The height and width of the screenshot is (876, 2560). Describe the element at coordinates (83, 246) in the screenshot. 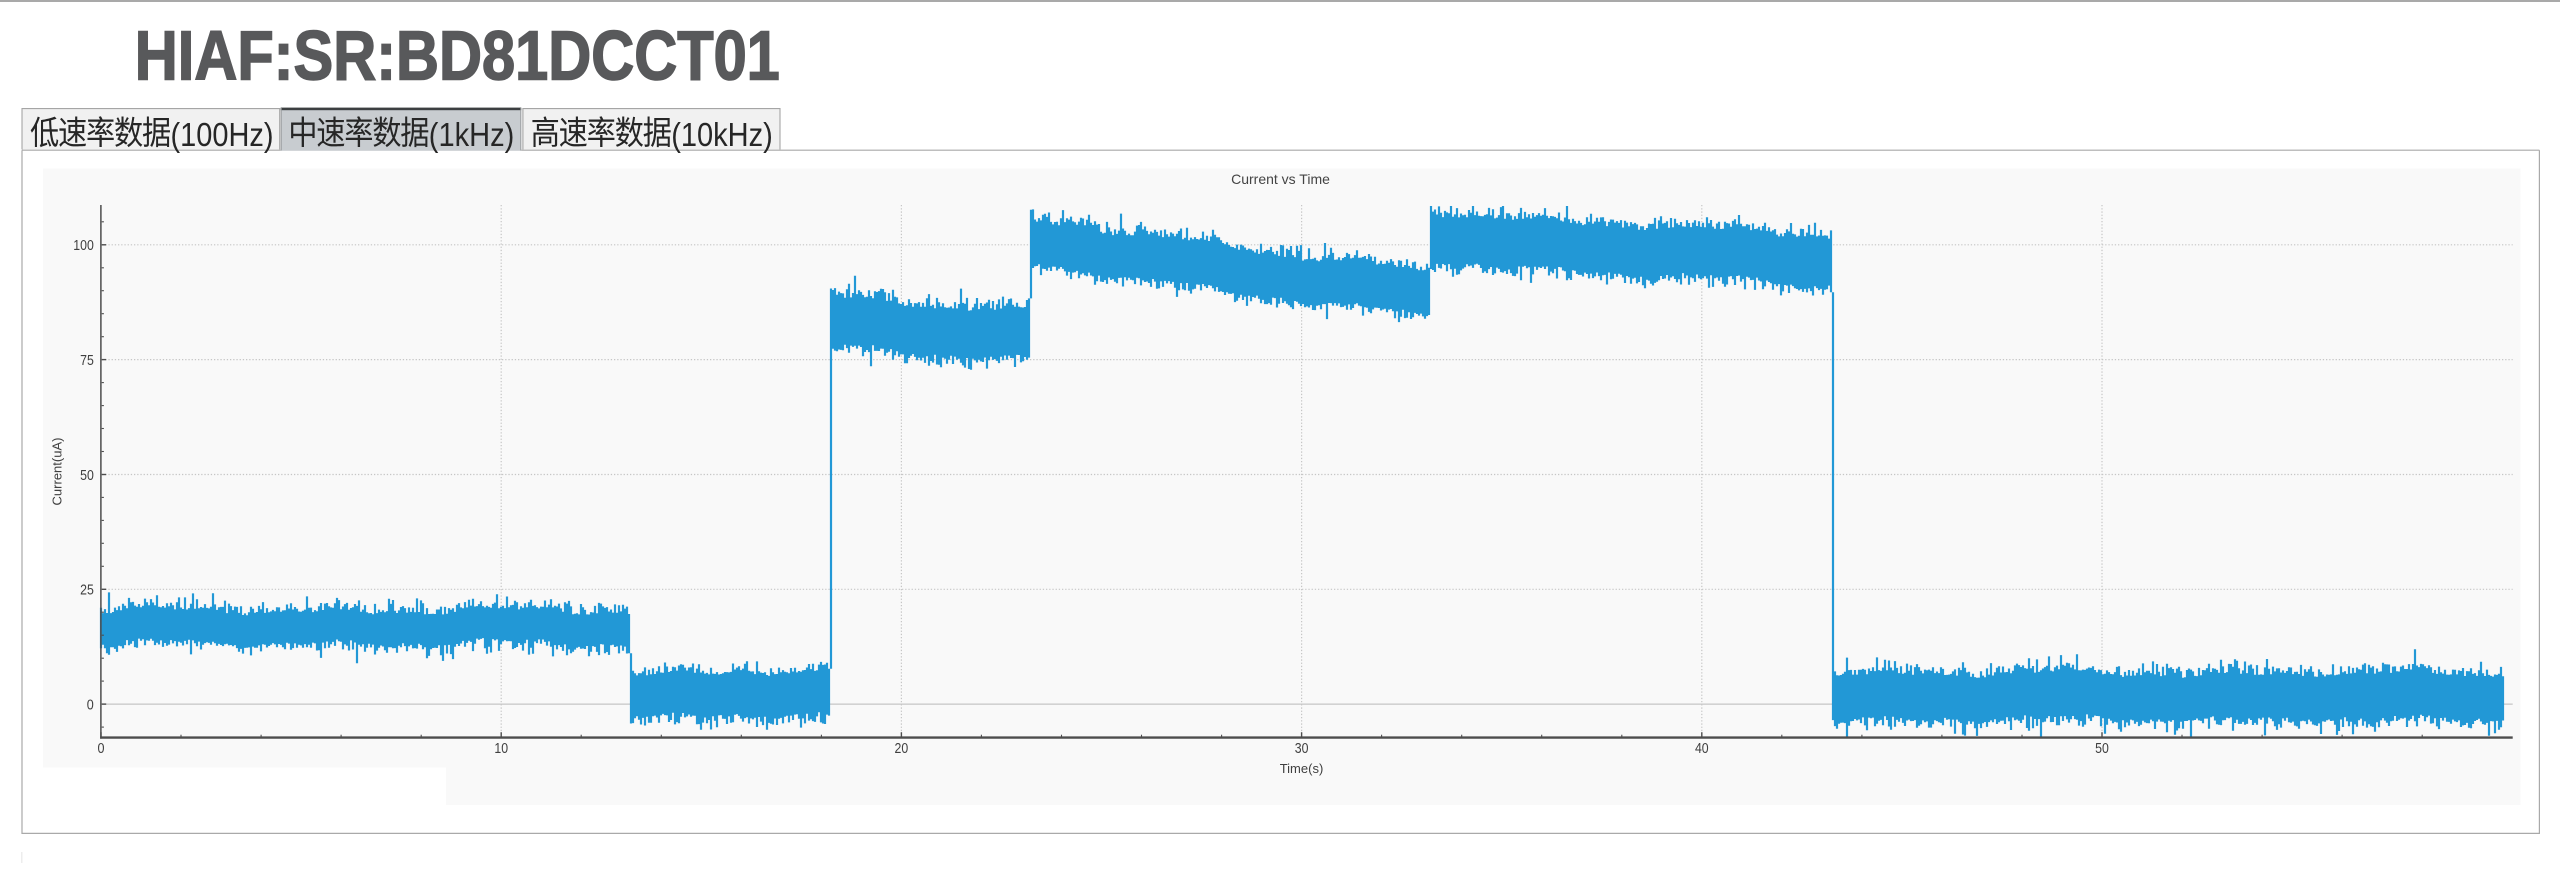

I see `svg-text: 100` at that location.